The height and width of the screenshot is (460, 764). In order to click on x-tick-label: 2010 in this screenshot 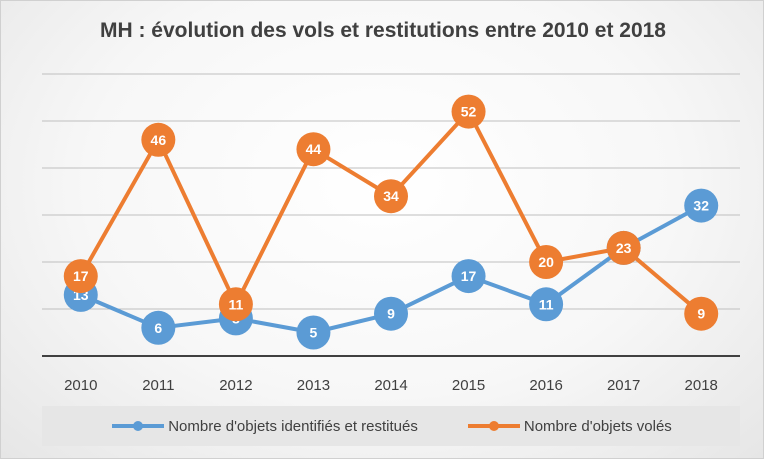, I will do `click(80, 385)`.